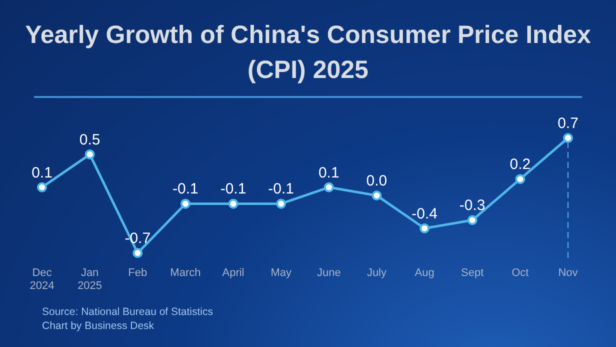  What do you see at coordinates (89, 139) in the screenshot?
I see `data-label: 0.5` at bounding box center [89, 139].